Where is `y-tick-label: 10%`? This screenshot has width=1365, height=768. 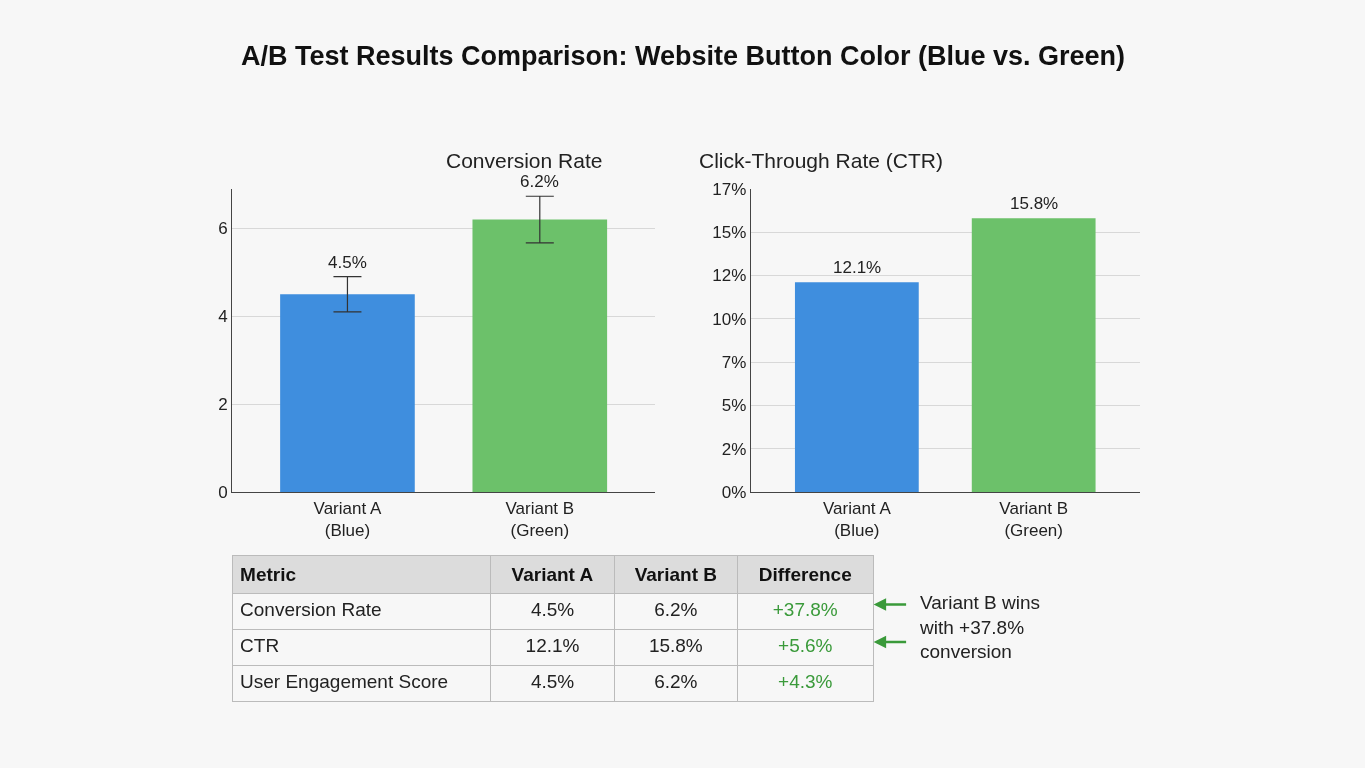
y-tick-label: 10% is located at coordinates (729, 319).